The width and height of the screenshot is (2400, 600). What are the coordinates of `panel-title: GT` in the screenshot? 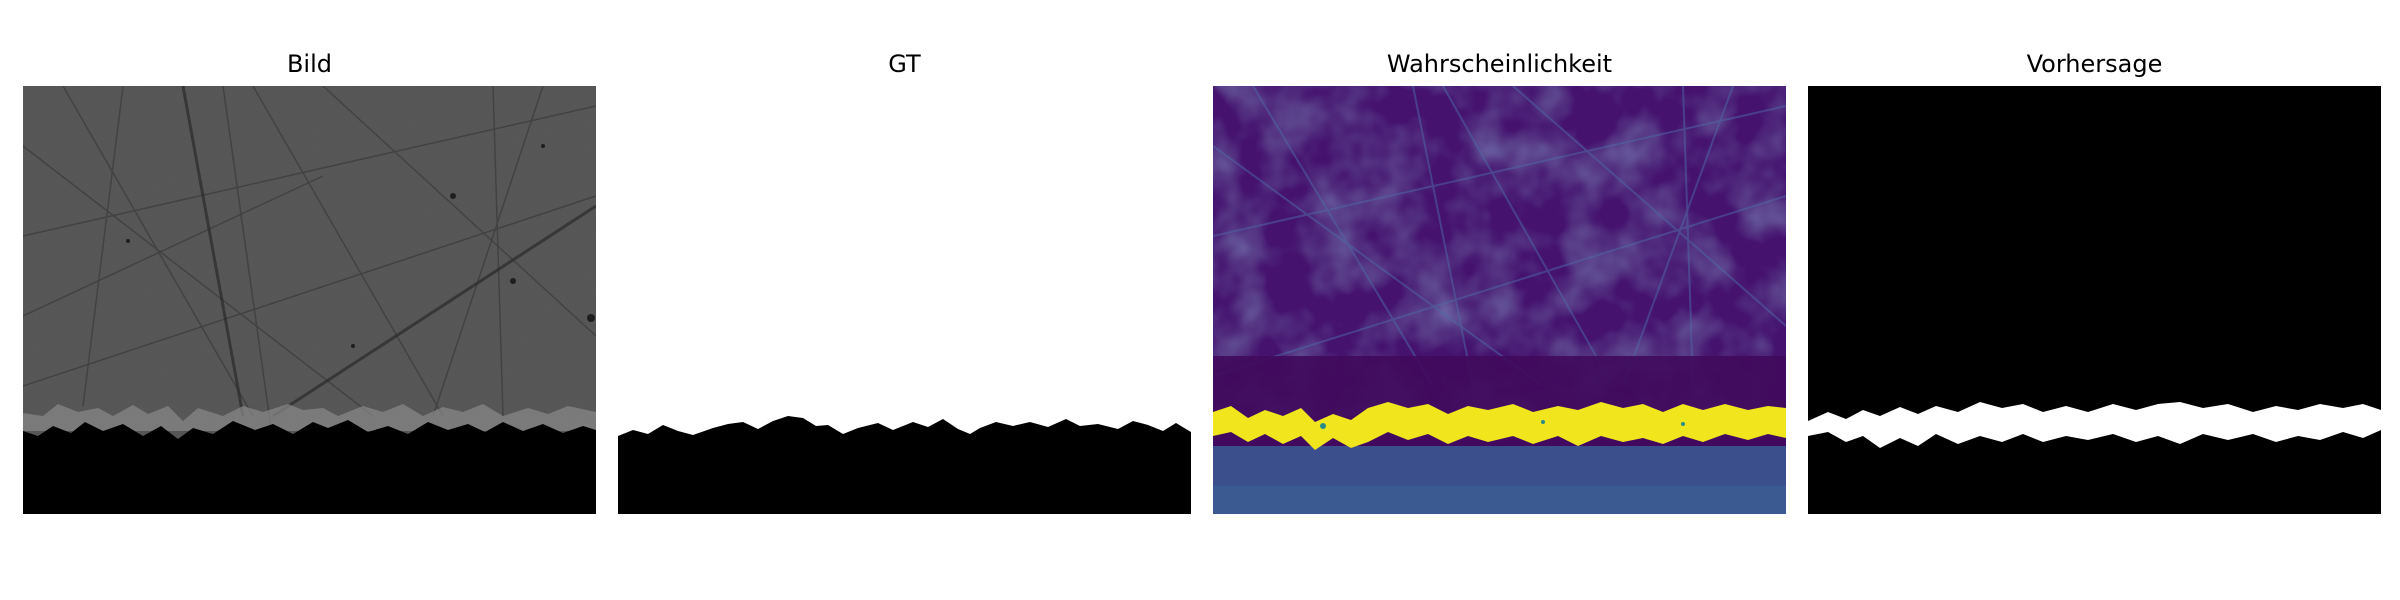 It's located at (904, 64).